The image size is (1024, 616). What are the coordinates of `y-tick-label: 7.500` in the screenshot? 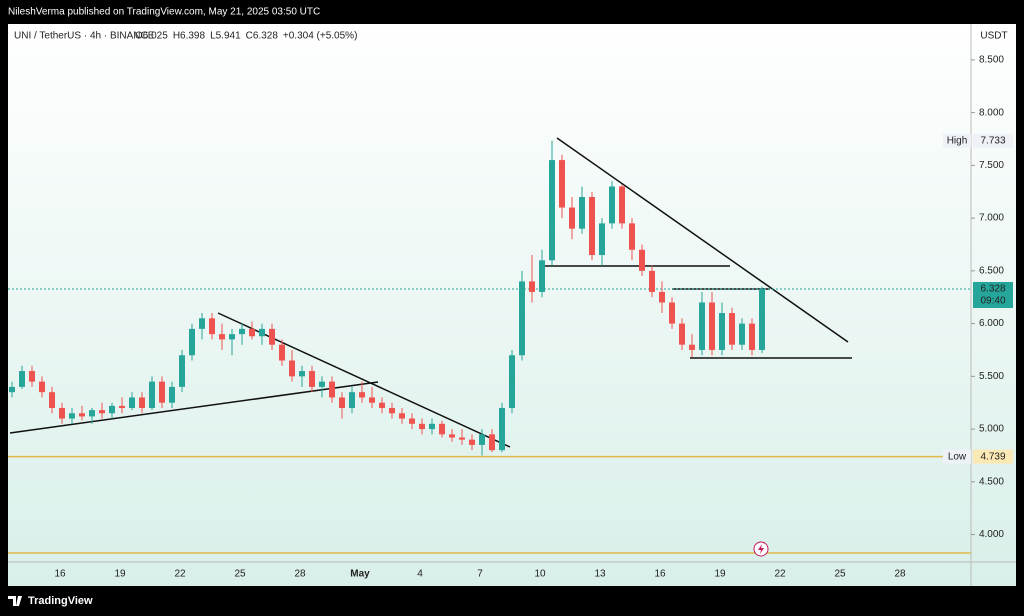 It's located at (991, 165).